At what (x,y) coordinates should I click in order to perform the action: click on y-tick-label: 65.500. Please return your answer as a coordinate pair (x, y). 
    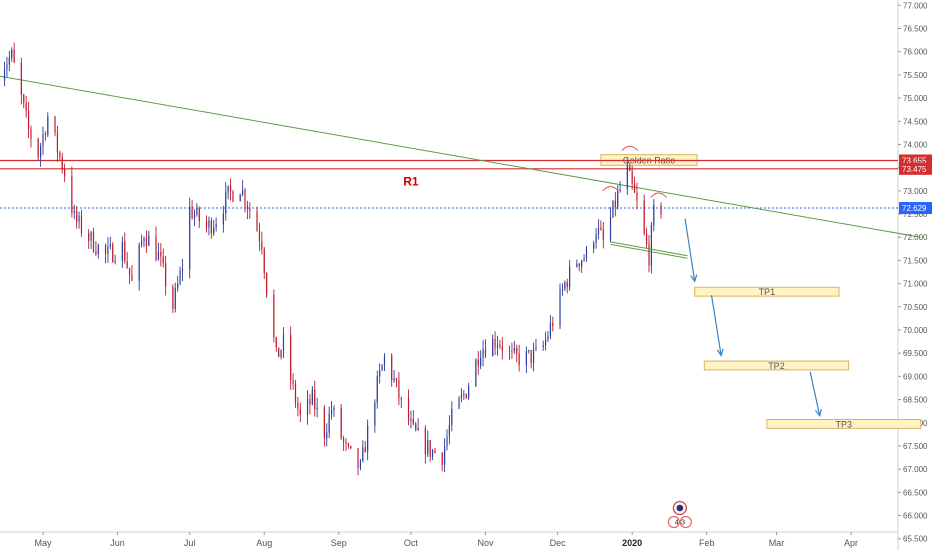
    Looking at the image, I should click on (915, 539).